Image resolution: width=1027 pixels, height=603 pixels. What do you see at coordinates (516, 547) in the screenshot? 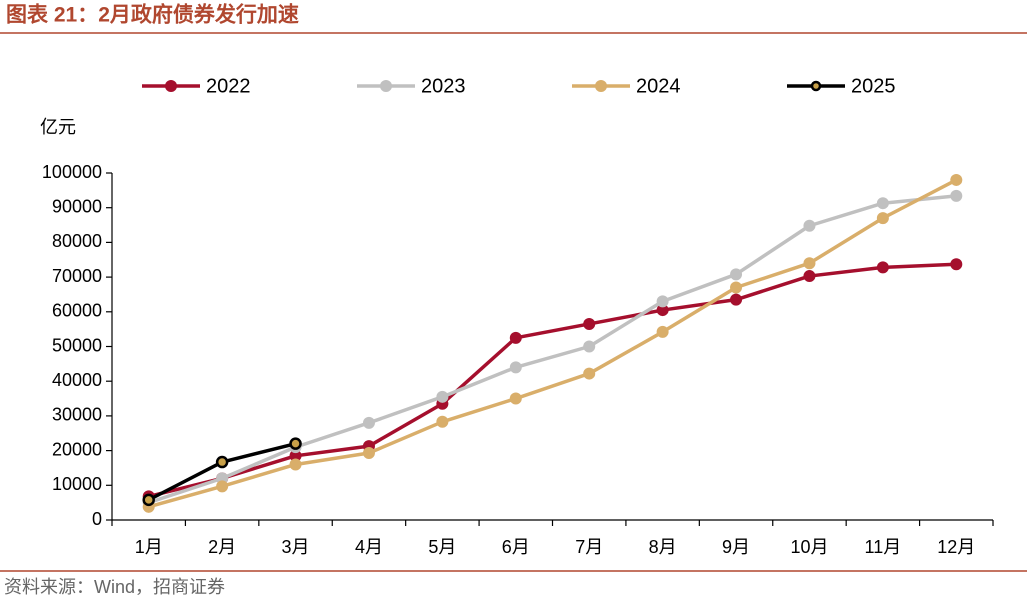
I see `x-tick-label: 6月` at bounding box center [516, 547].